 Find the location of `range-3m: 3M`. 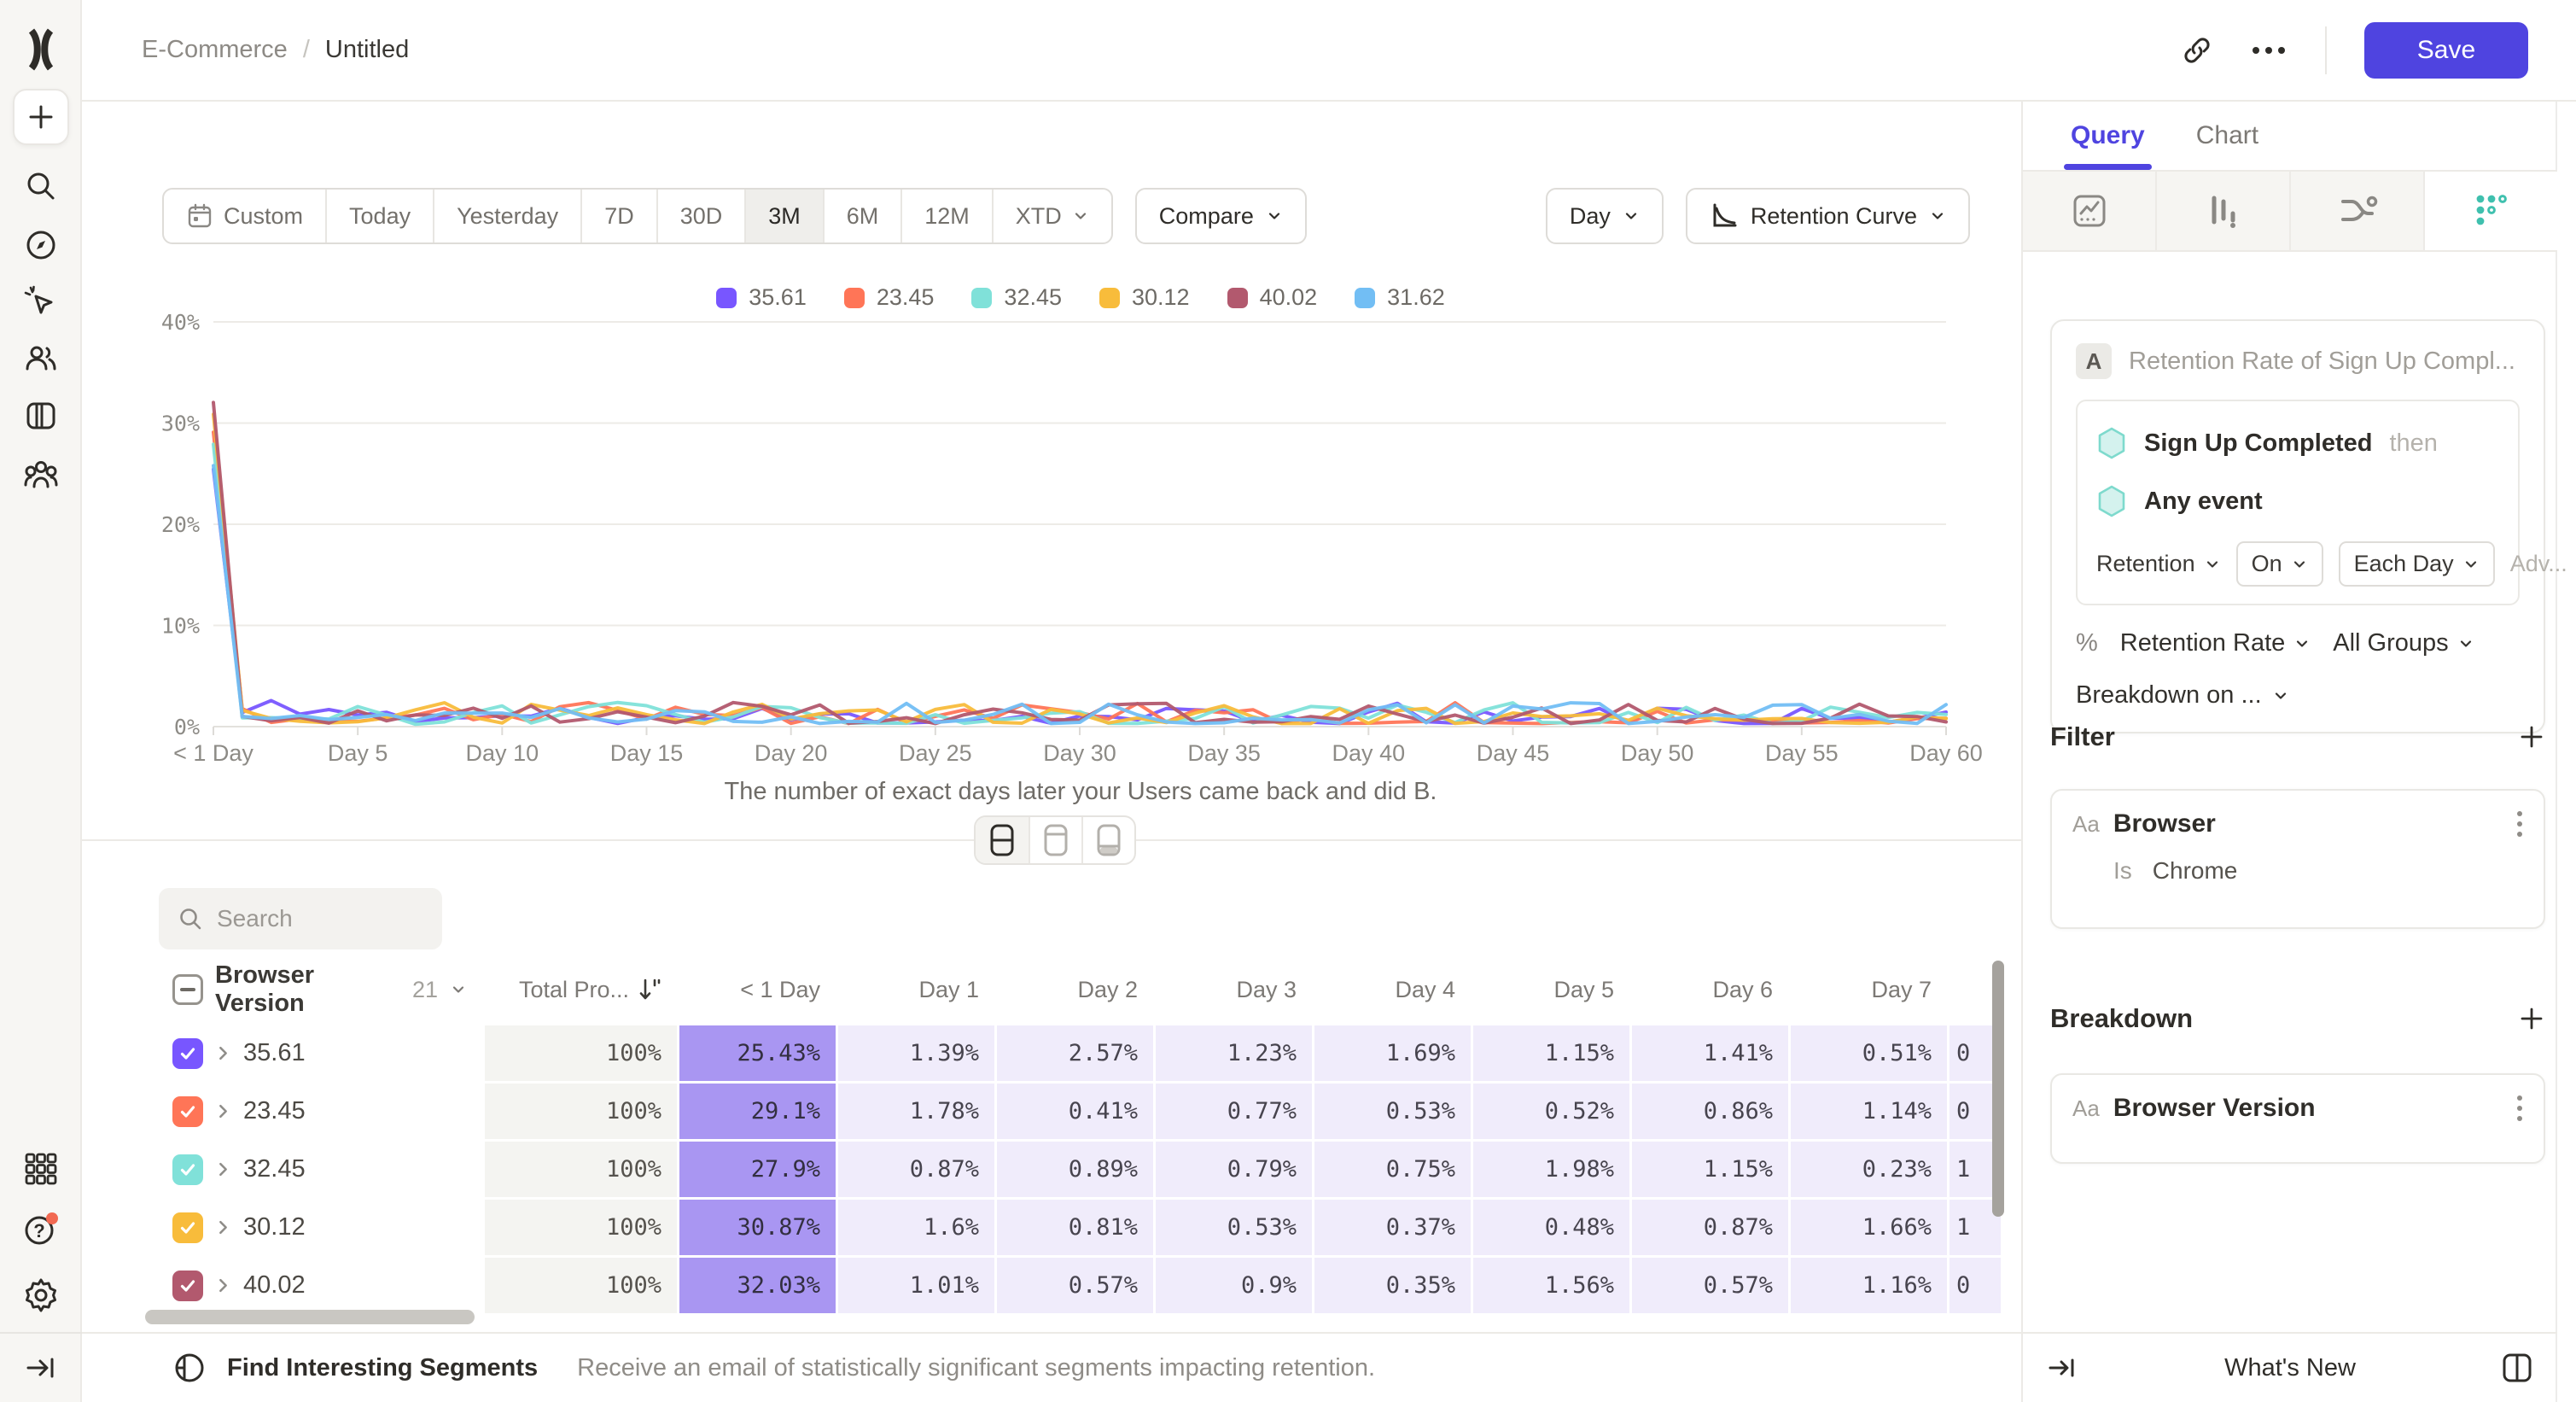

range-3m: 3M is located at coordinates (783, 216).